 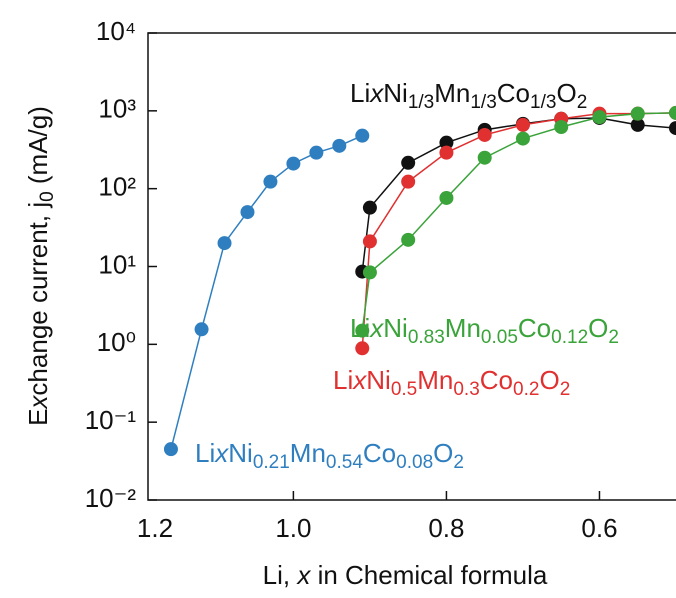 I want to click on x-tick-label: 0.6, so click(x=599, y=528).